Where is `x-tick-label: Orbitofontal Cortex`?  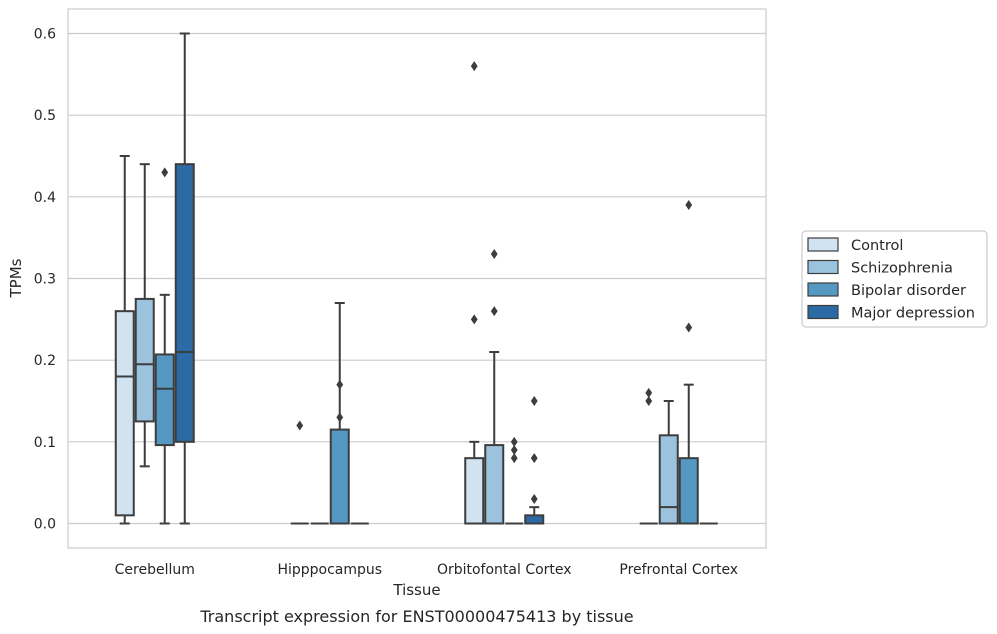 x-tick-label: Orbitofontal Cortex is located at coordinates (504, 570).